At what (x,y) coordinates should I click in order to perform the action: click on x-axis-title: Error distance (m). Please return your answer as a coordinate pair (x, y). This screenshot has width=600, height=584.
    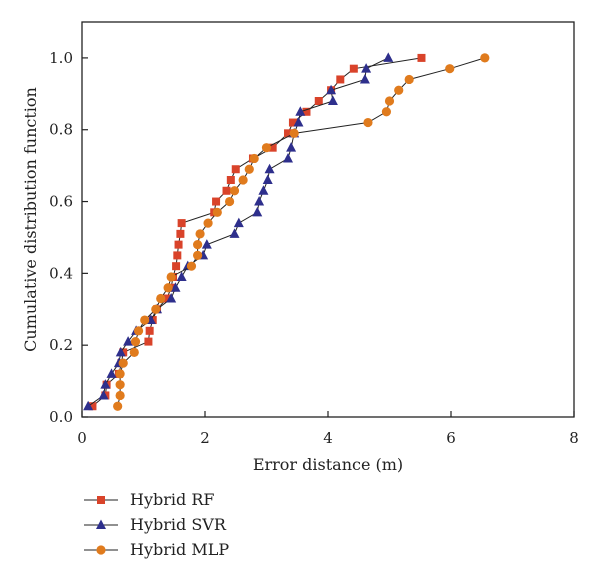
    Looking at the image, I should click on (328, 464).